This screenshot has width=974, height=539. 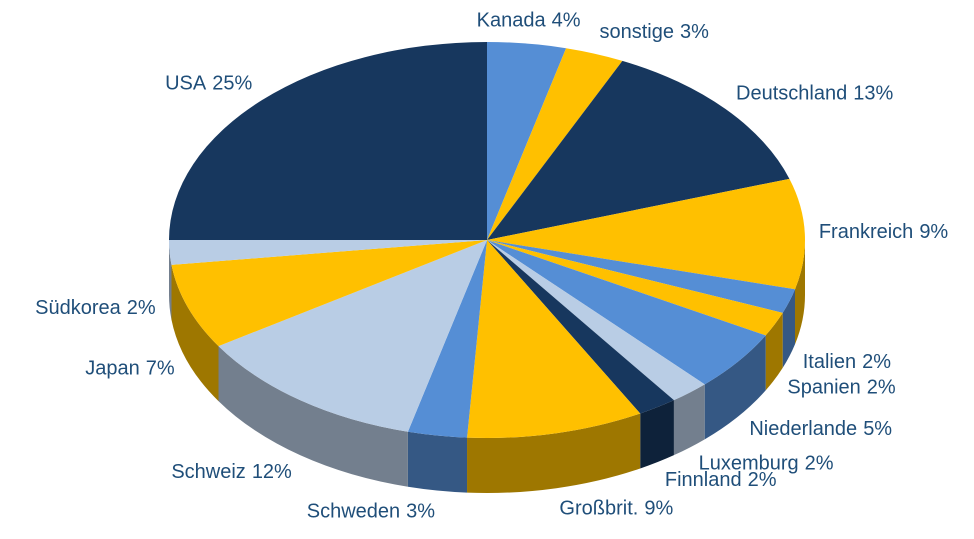 What do you see at coordinates (272, 472) in the screenshot?
I see `slice-label-value: 12%` at bounding box center [272, 472].